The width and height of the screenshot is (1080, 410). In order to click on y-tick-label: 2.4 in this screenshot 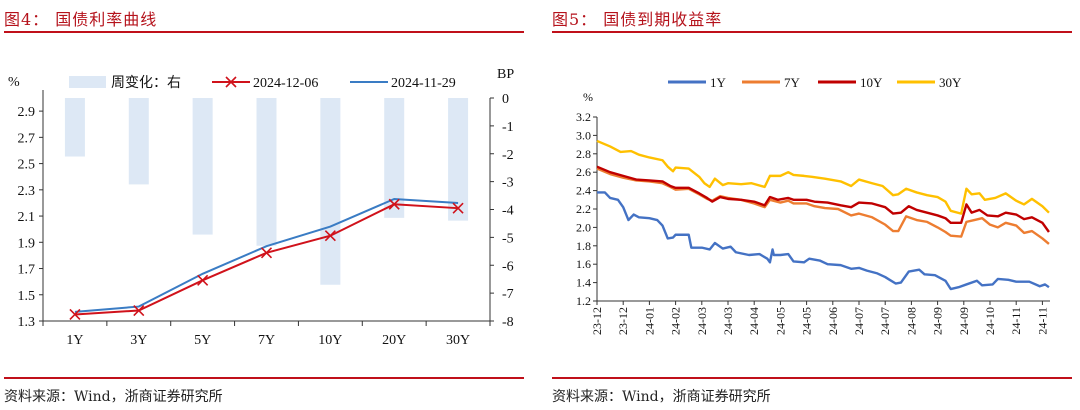, I will do `click(583, 191)`.